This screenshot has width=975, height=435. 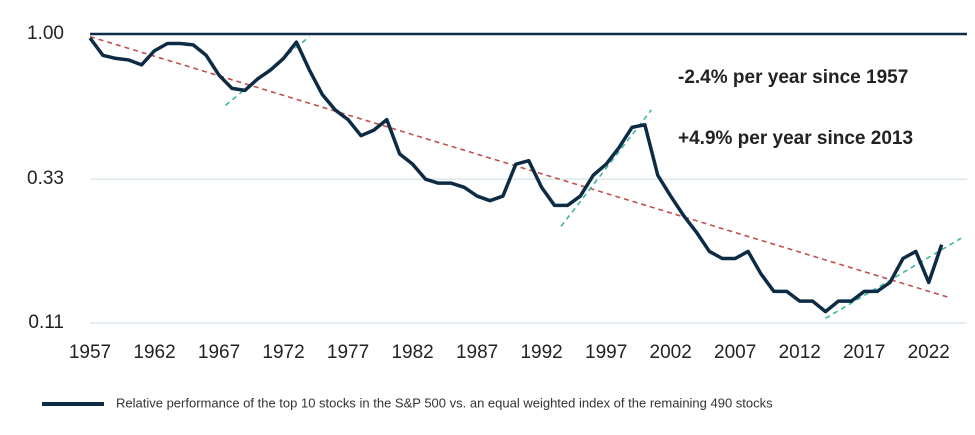 I want to click on x-tick-label: 1957, so click(x=90, y=352).